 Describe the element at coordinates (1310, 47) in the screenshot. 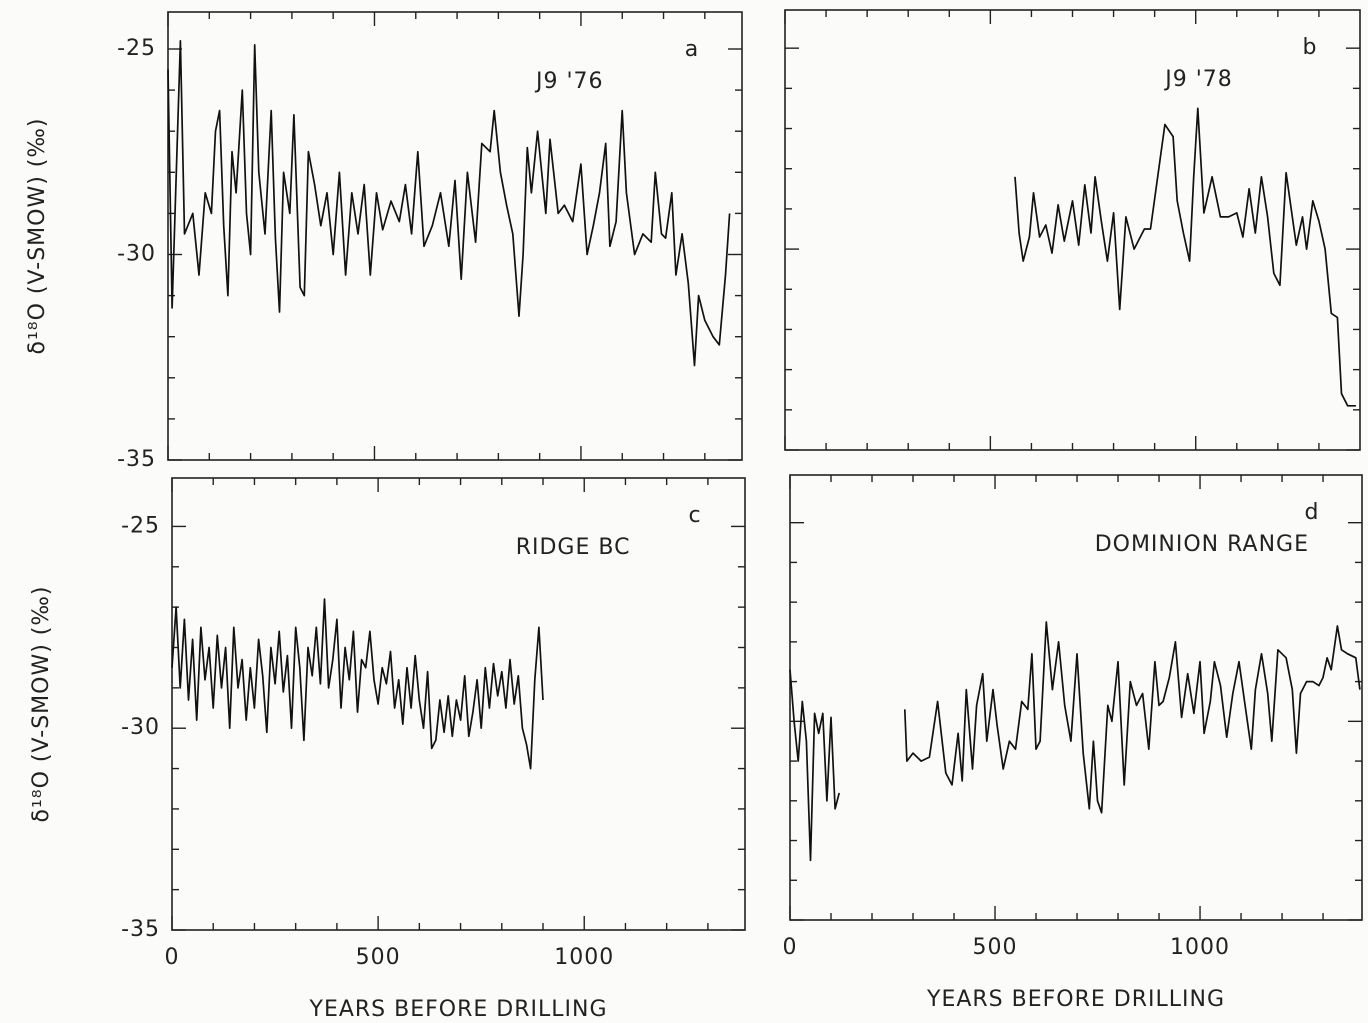

I see `panel-label: b` at that location.